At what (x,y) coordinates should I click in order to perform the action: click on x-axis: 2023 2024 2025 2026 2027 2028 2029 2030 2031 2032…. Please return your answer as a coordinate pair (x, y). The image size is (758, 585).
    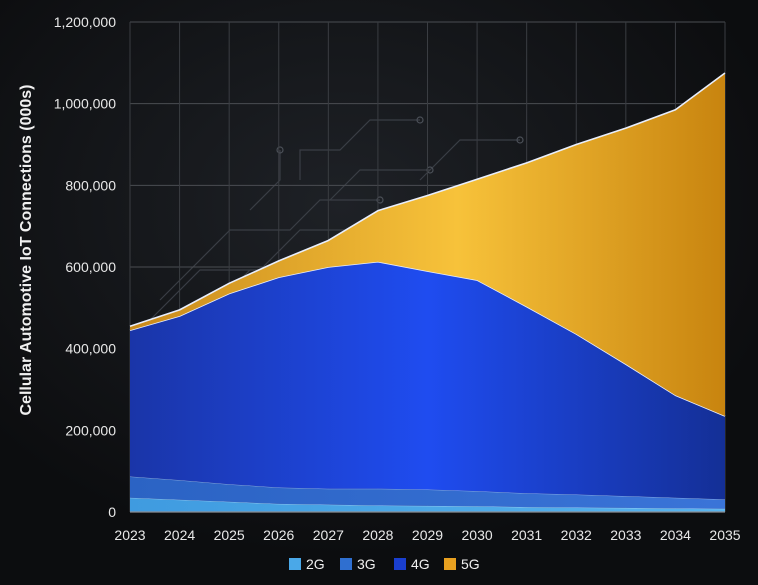
    Looking at the image, I should click on (427, 527).